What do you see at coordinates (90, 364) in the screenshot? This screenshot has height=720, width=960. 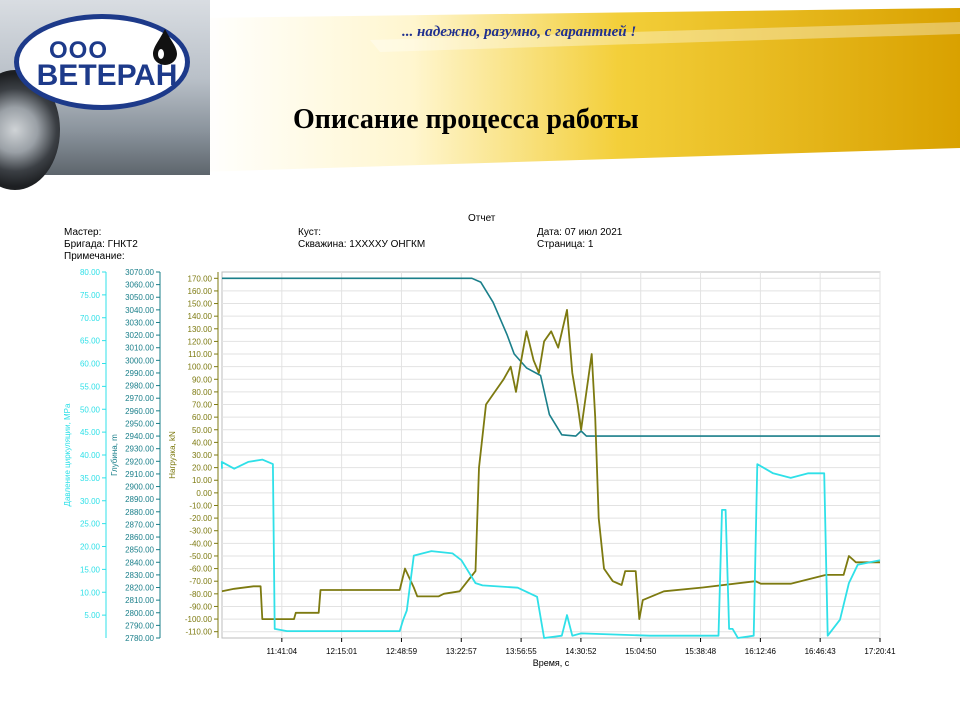 I see `pressure-tick-label: 60.00` at bounding box center [90, 364].